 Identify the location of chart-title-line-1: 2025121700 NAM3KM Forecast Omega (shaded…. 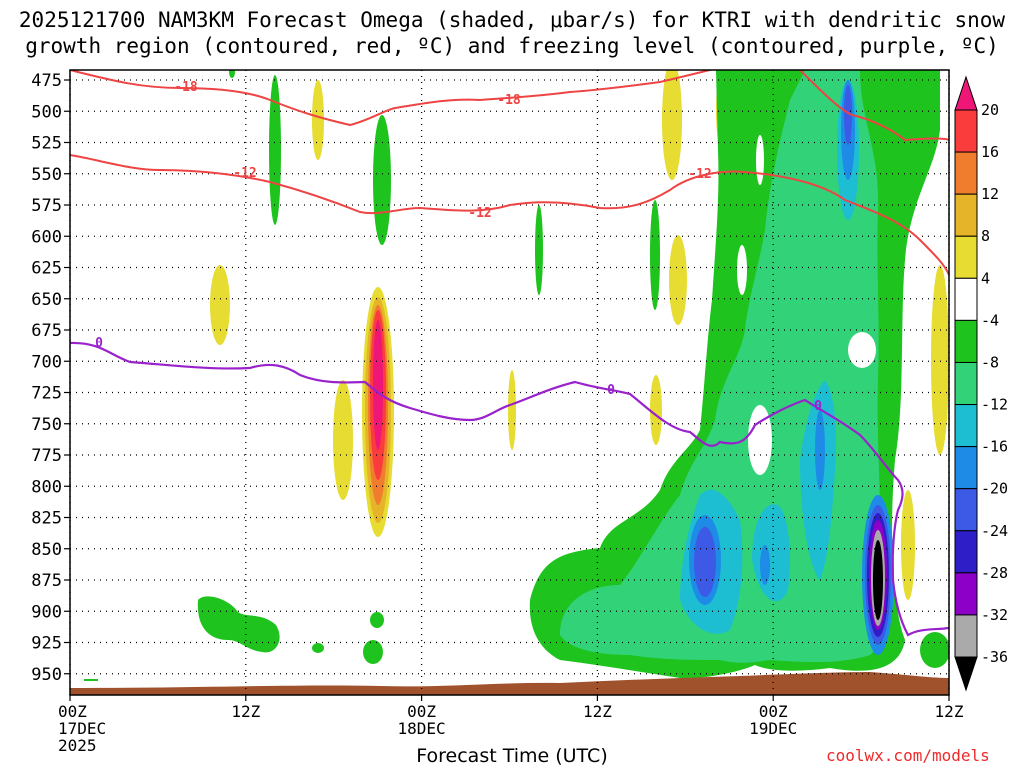
(512, 20).